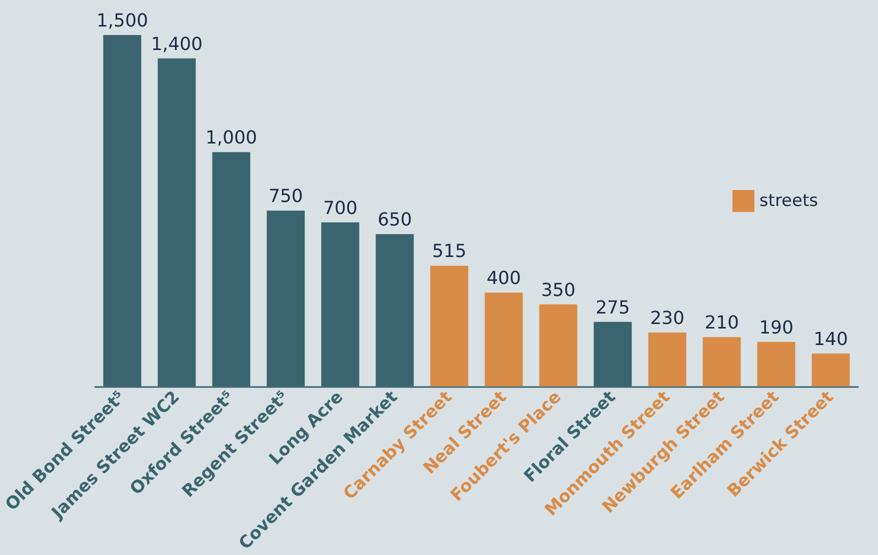  What do you see at coordinates (558, 290) in the screenshot?
I see `data-label: 350` at bounding box center [558, 290].